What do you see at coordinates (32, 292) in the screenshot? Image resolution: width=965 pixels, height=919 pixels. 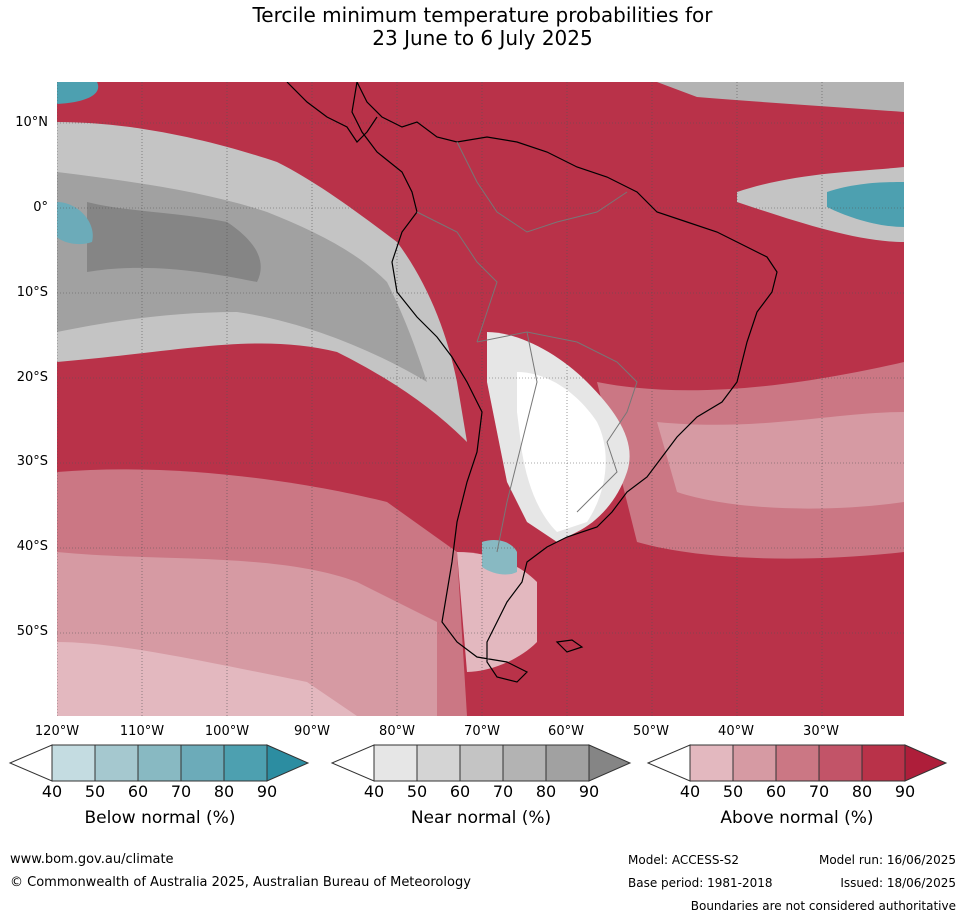 I see `lat-tick-label: 10°S` at bounding box center [32, 292].